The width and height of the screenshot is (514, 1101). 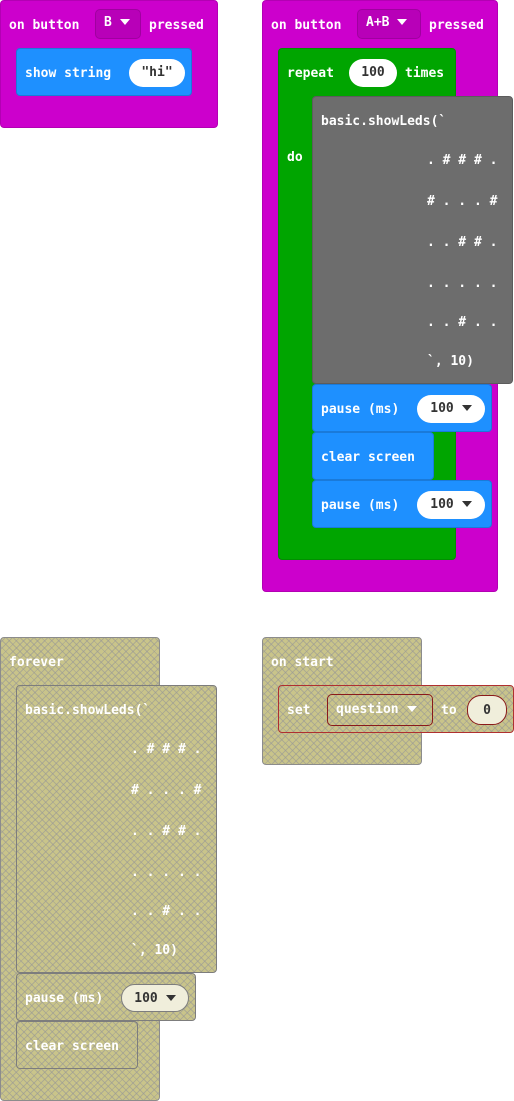 I want to click on variable-dropdown: question, so click(x=380, y=710).